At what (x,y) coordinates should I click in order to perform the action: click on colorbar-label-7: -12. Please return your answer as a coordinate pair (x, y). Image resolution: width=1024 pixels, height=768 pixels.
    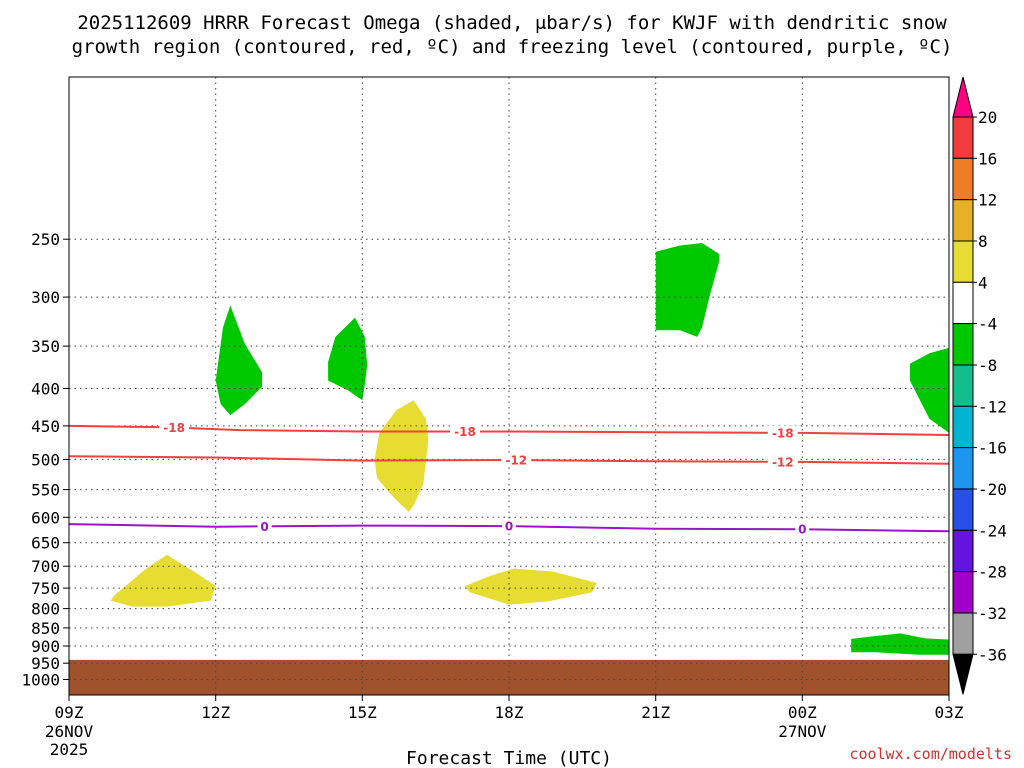
    Looking at the image, I should click on (992, 406).